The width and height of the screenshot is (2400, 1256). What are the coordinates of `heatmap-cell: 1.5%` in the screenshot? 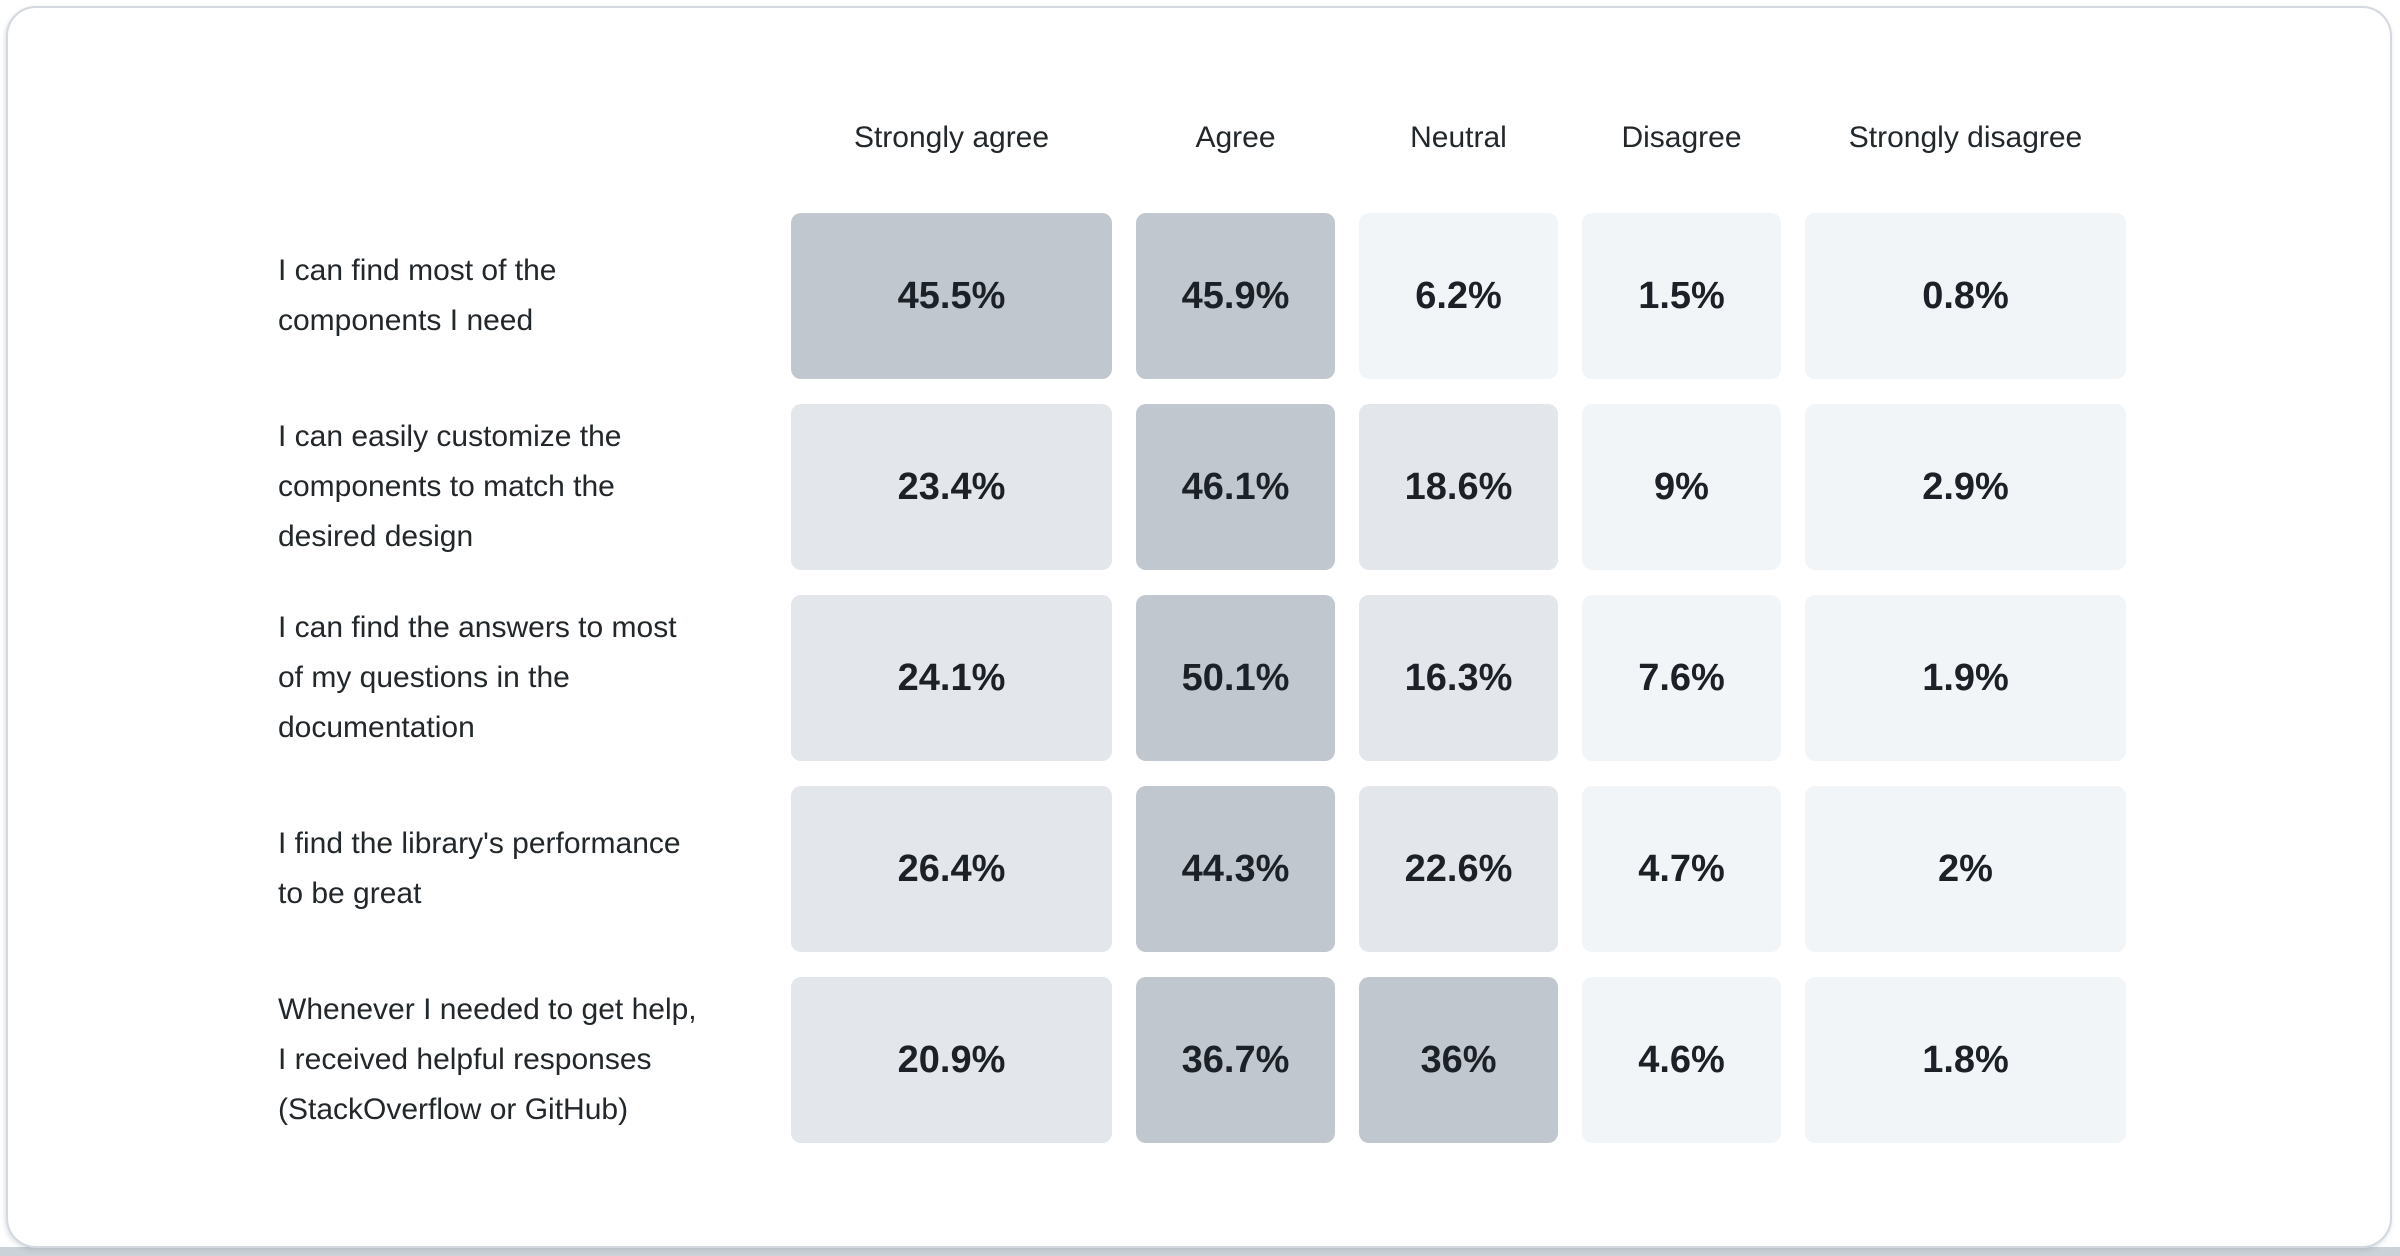 It's located at (1681, 296).